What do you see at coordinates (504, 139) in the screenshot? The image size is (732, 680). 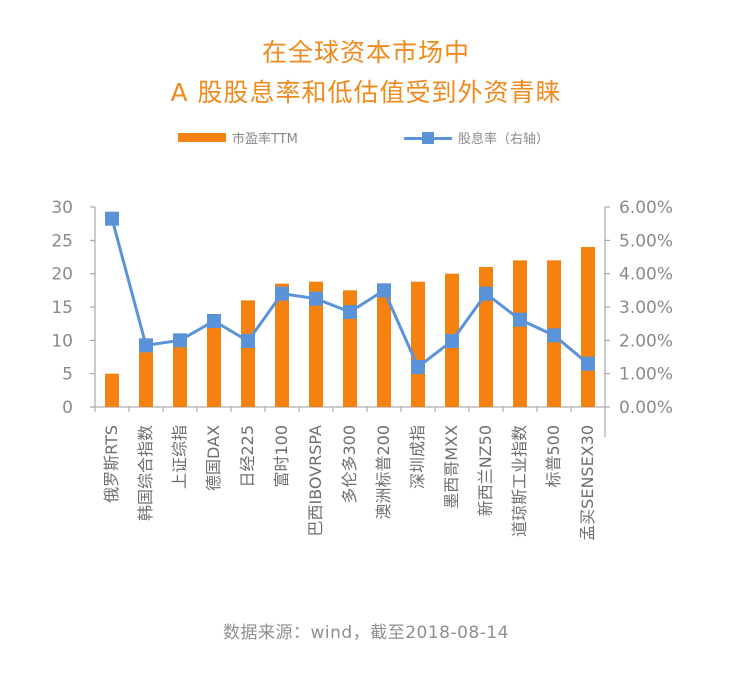 I see `legend-dividend-label: 股息率（右轴）` at bounding box center [504, 139].